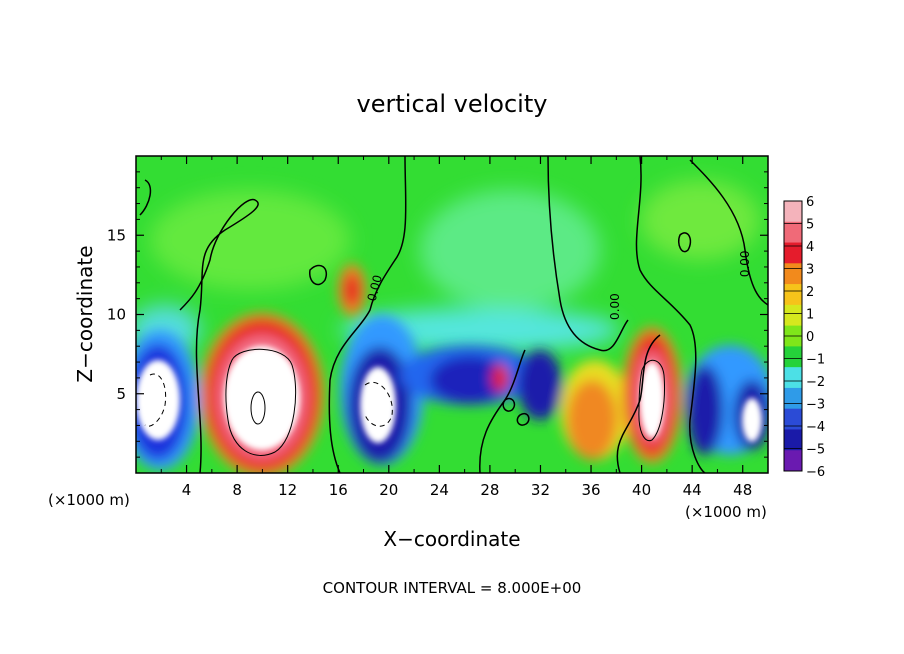 The height and width of the screenshot is (654, 904). I want to click on x-axis-unit-right: (×1000 m), so click(726, 512).